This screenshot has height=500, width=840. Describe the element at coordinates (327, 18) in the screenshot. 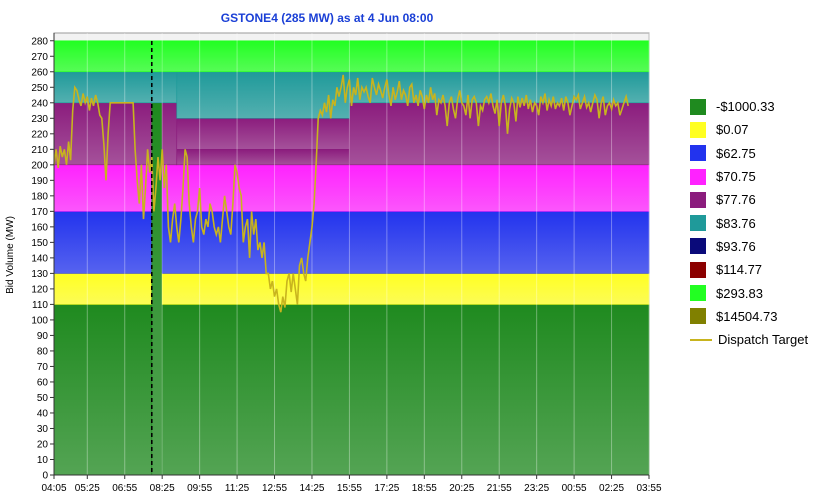

I see `chart-title: GSTONE4 (285 MW) as at 4 Jun 08:00` at that location.